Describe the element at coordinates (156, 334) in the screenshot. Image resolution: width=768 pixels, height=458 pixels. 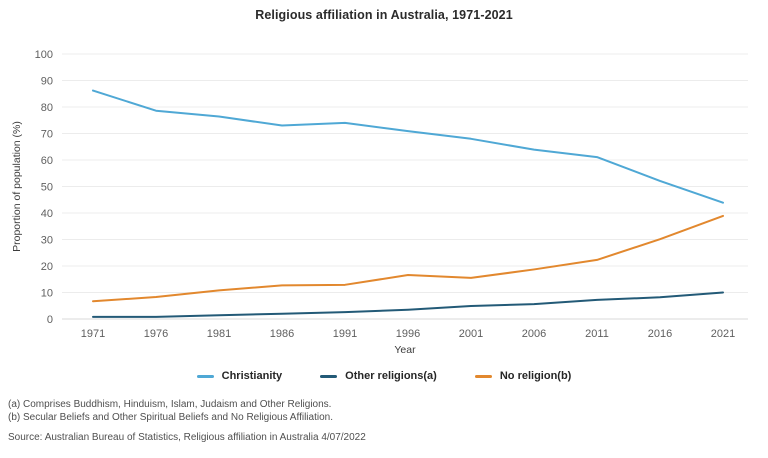
I see `x-tick-label: 1976` at that location.